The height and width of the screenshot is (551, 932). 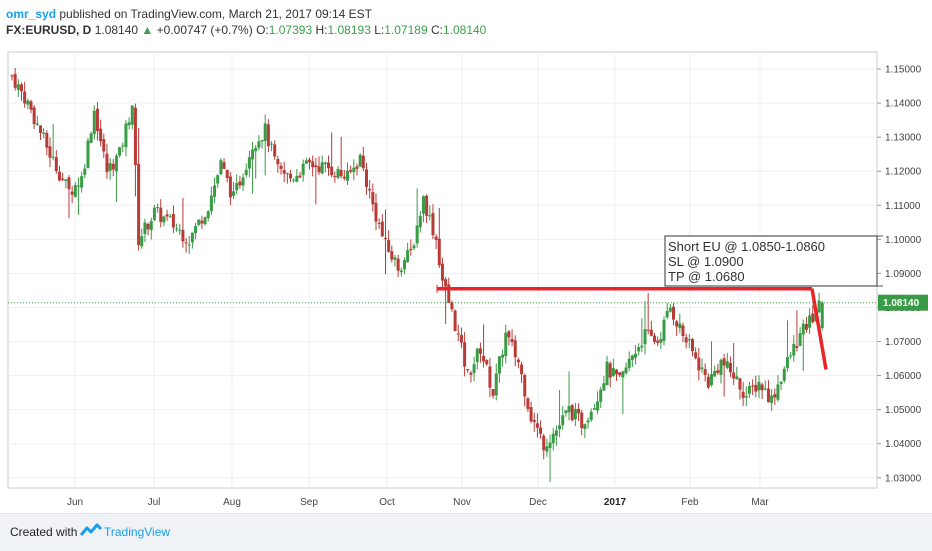 What do you see at coordinates (91, 531) in the screenshot?
I see `tradingview-logo-icon` at bounding box center [91, 531].